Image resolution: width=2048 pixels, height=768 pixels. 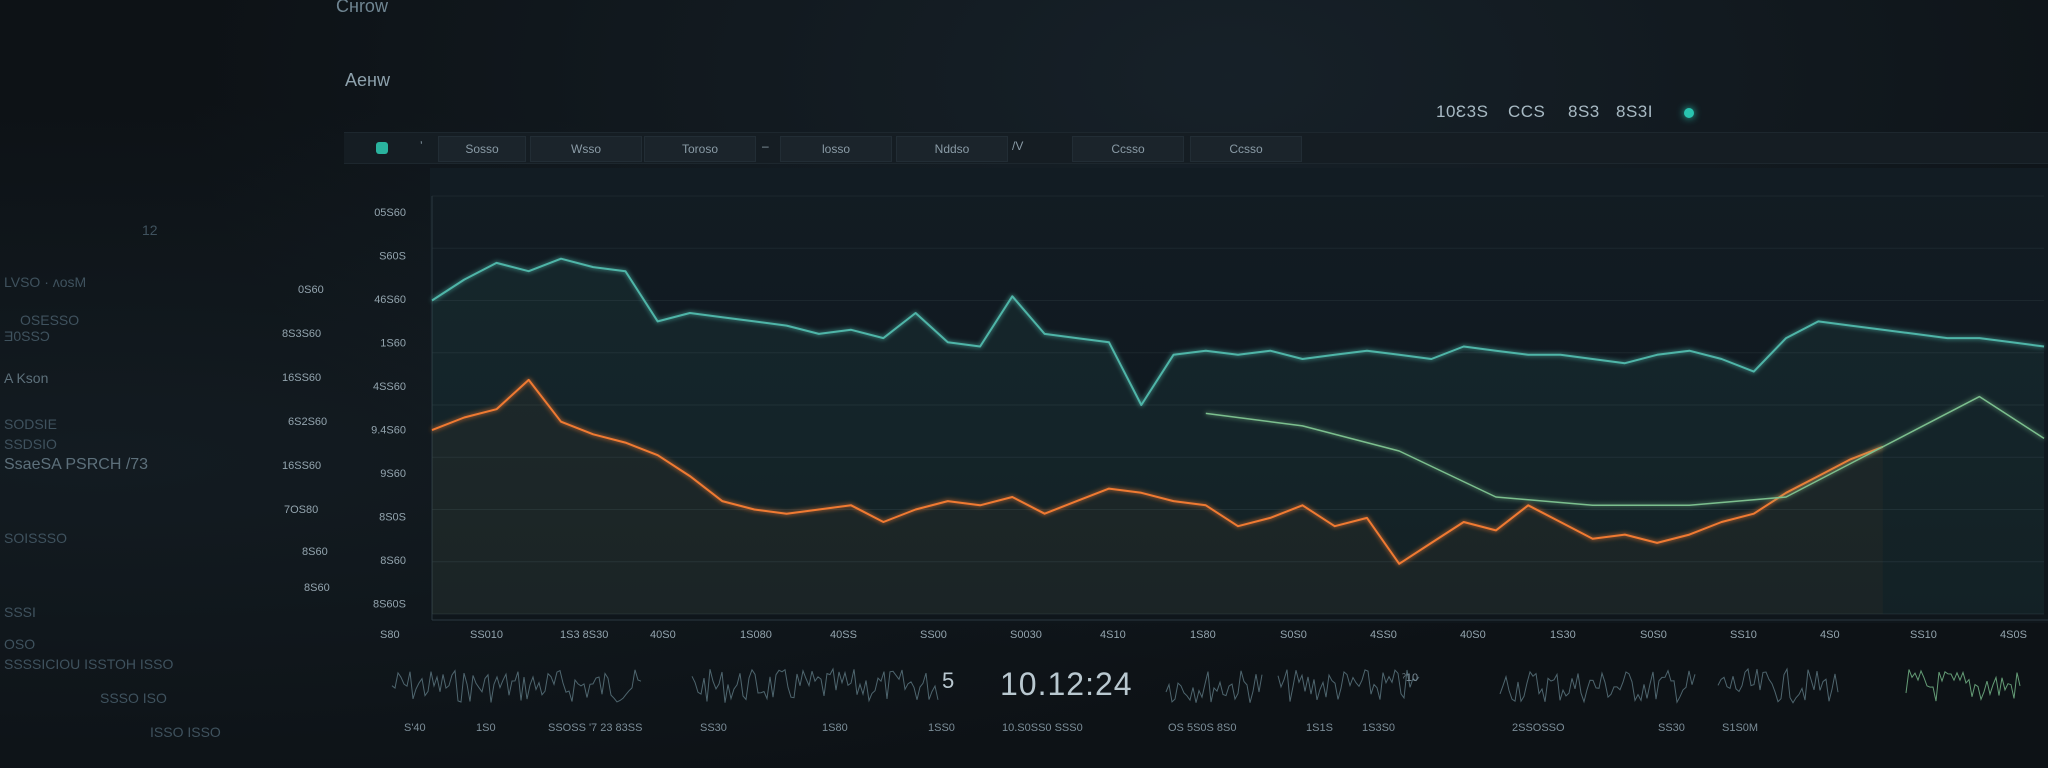 What do you see at coordinates (486, 728) in the screenshot?
I see `bottom-label: 1S0` at bounding box center [486, 728].